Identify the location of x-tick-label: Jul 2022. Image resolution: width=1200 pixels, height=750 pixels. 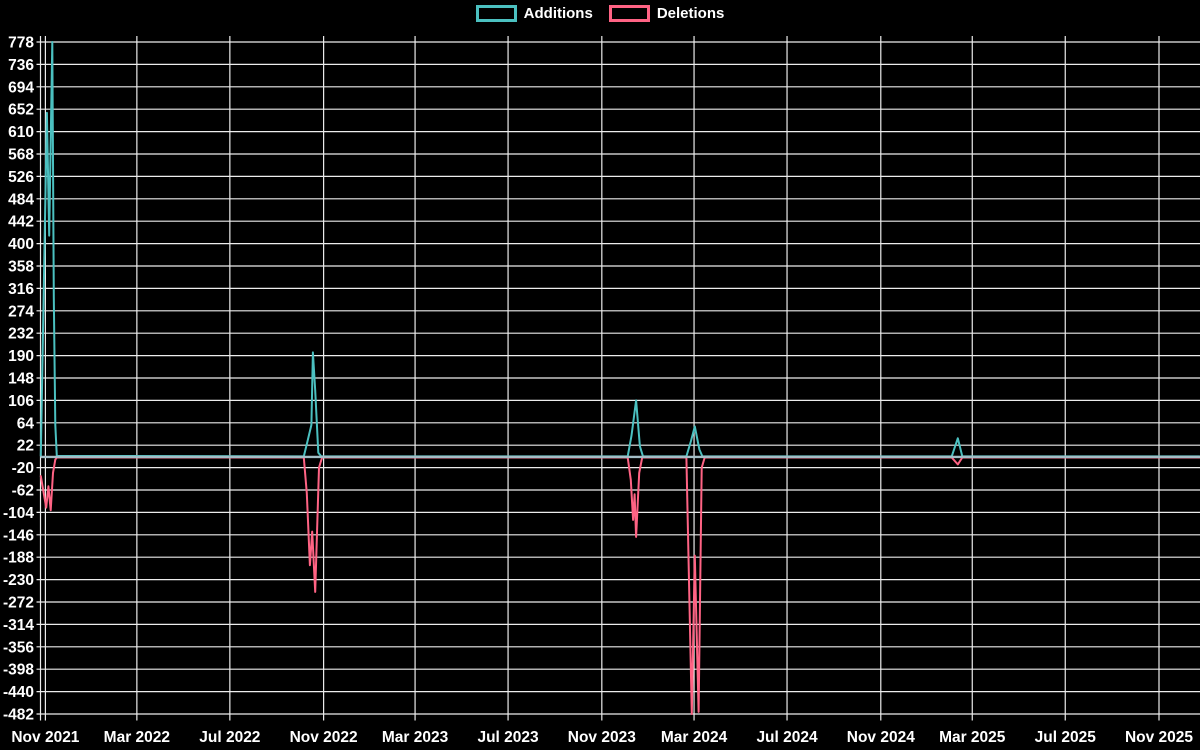
(229, 737).